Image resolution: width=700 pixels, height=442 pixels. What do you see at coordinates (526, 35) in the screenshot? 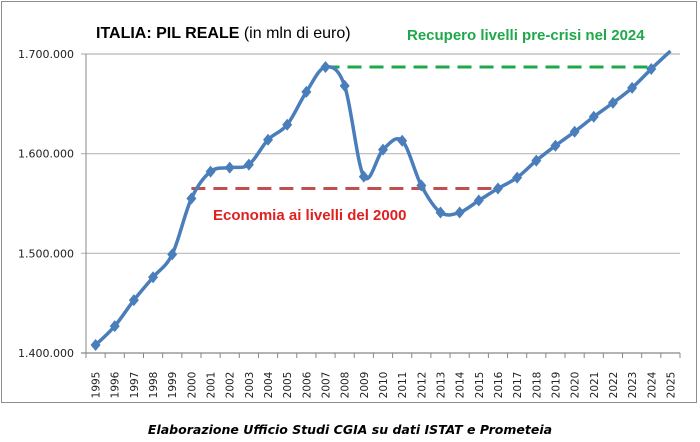
I see `annotation-label-recovery: Recupero livelli pre-crisi nel 2024` at bounding box center [526, 35].